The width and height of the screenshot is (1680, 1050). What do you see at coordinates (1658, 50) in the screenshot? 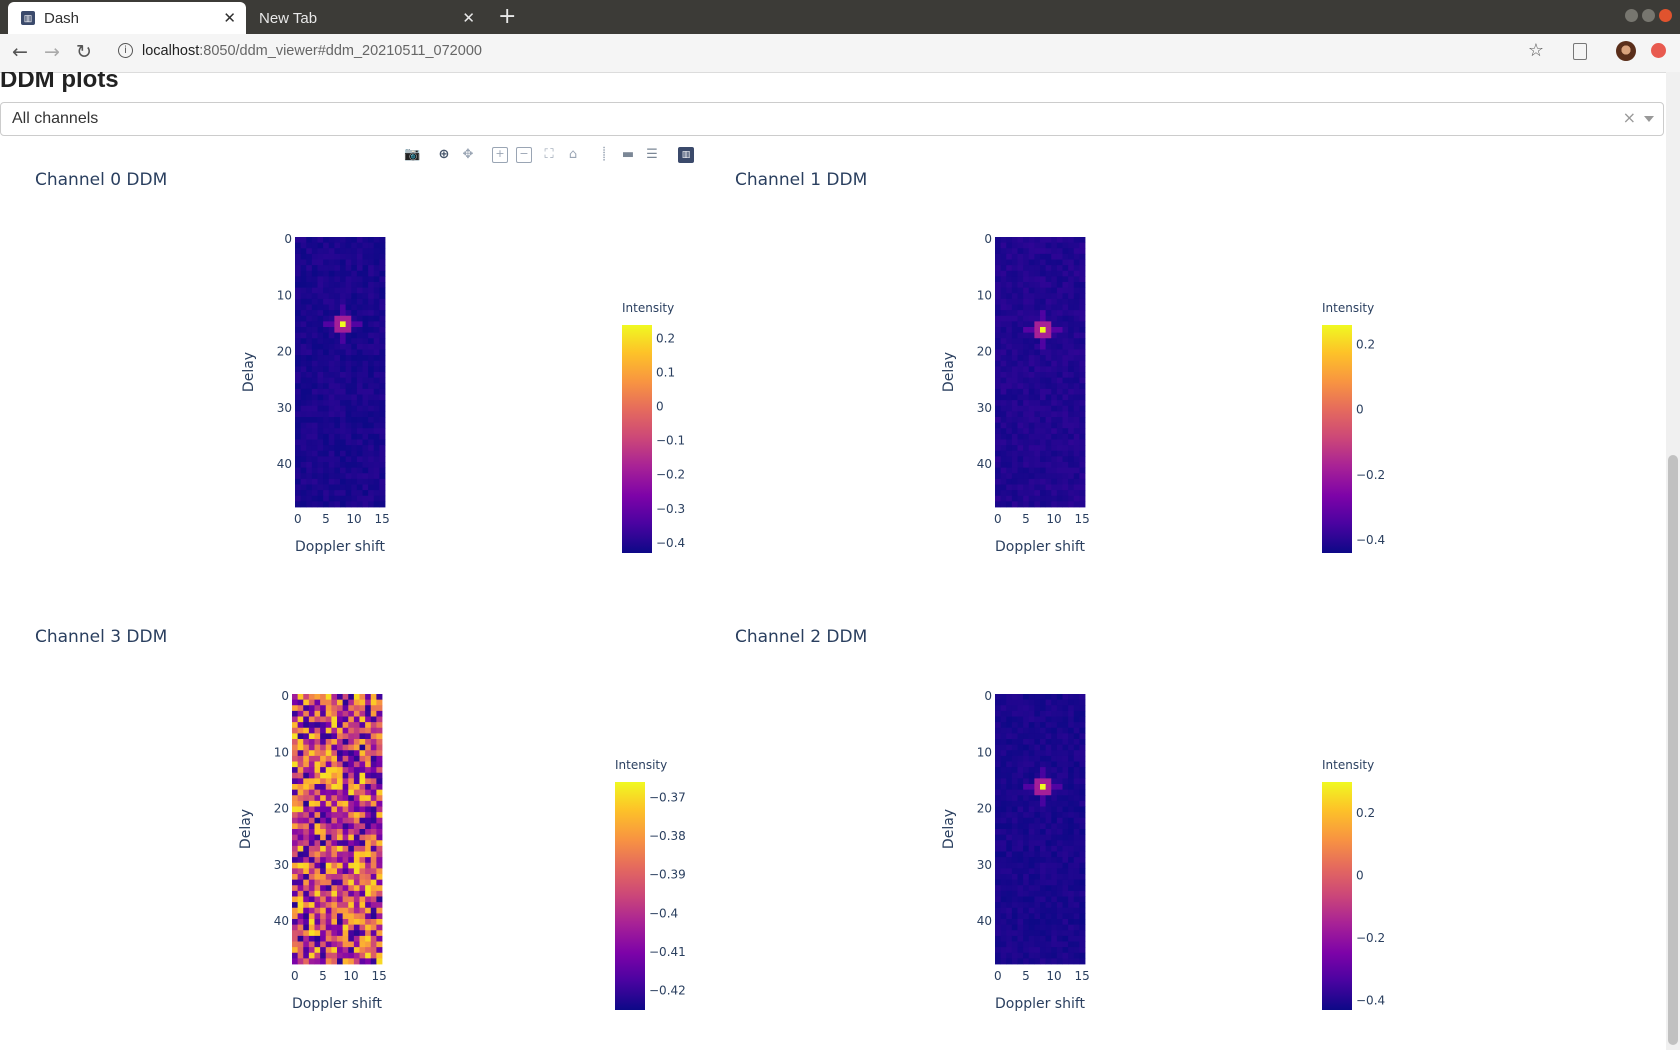
I see `extension-red-icon` at bounding box center [1658, 50].